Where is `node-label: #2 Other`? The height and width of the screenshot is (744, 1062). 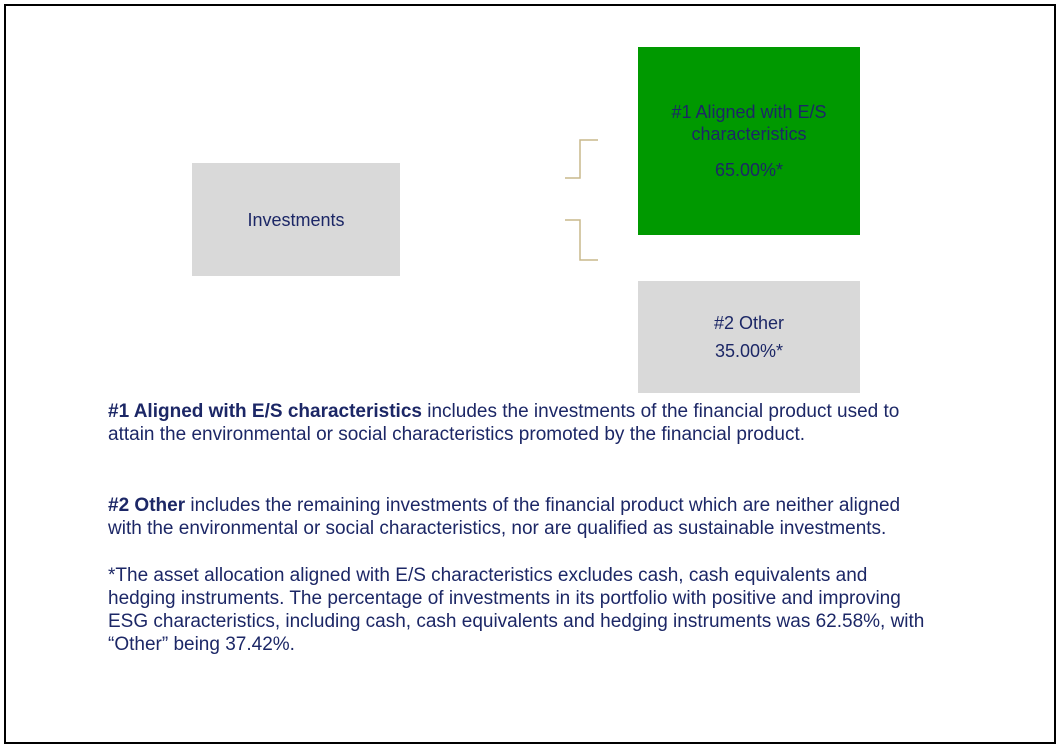
node-label: #2 Other is located at coordinates (749, 323).